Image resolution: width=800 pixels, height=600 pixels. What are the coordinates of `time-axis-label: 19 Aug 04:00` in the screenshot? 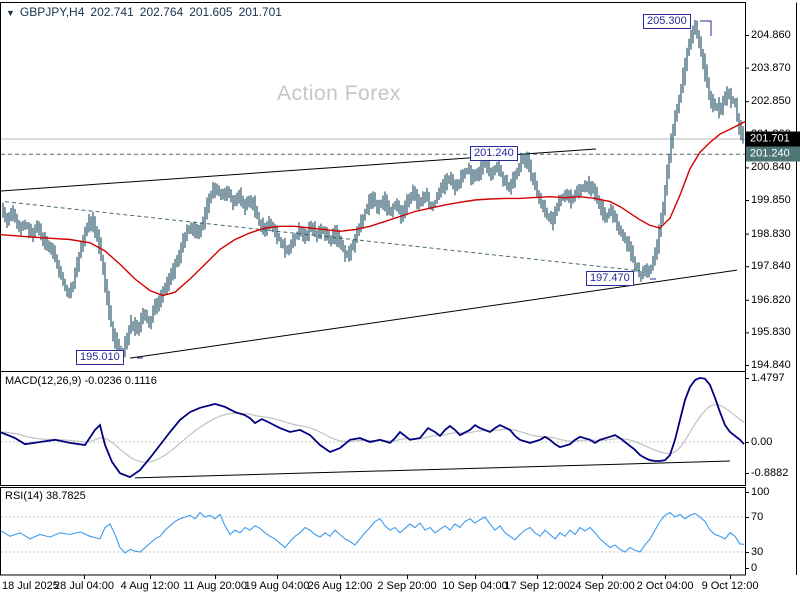 It's located at (277, 586).